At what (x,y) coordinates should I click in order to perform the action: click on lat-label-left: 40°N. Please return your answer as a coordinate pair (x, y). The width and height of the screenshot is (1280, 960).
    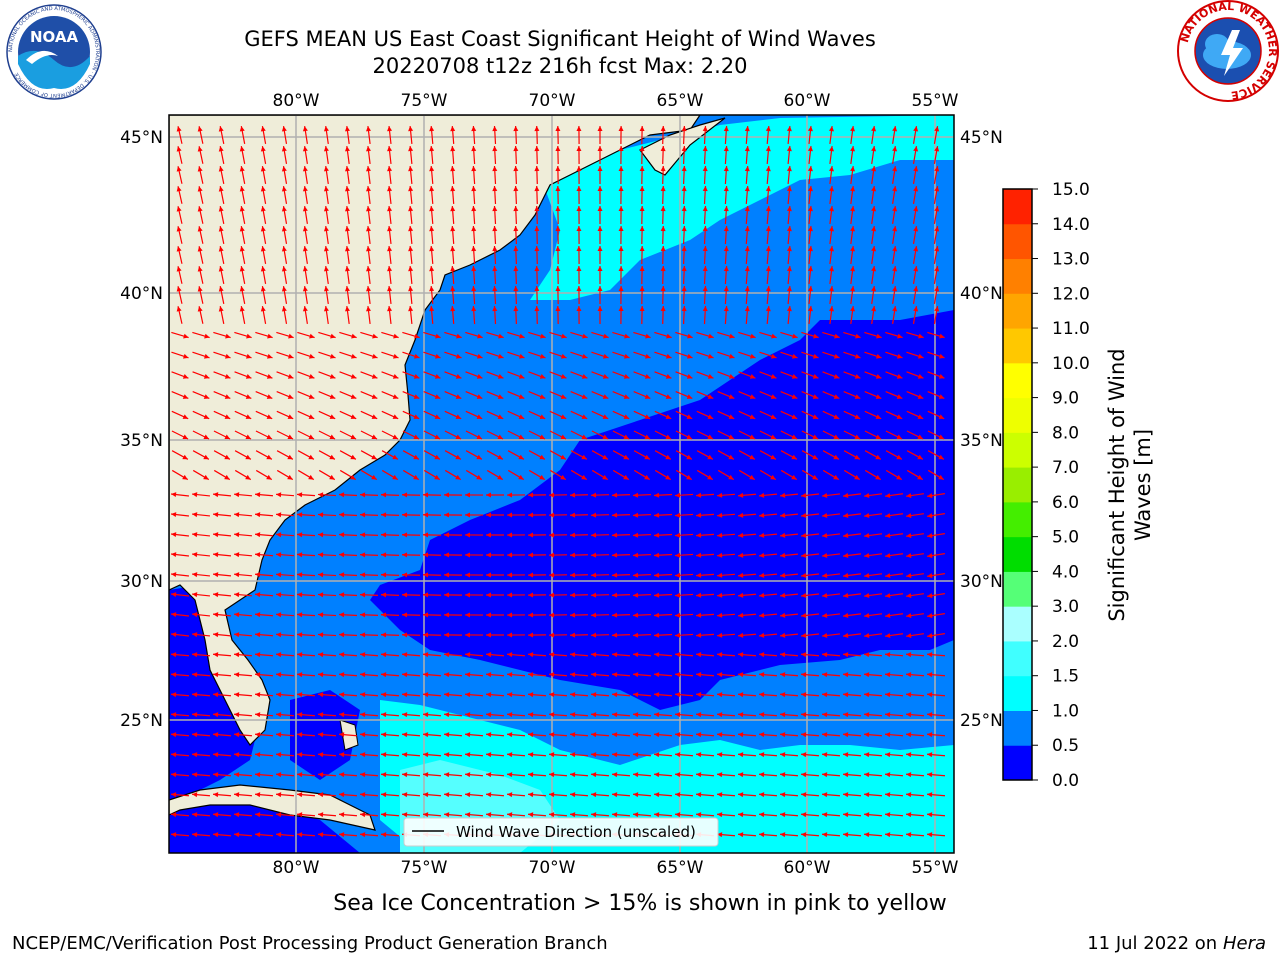
    Looking at the image, I should click on (141, 294).